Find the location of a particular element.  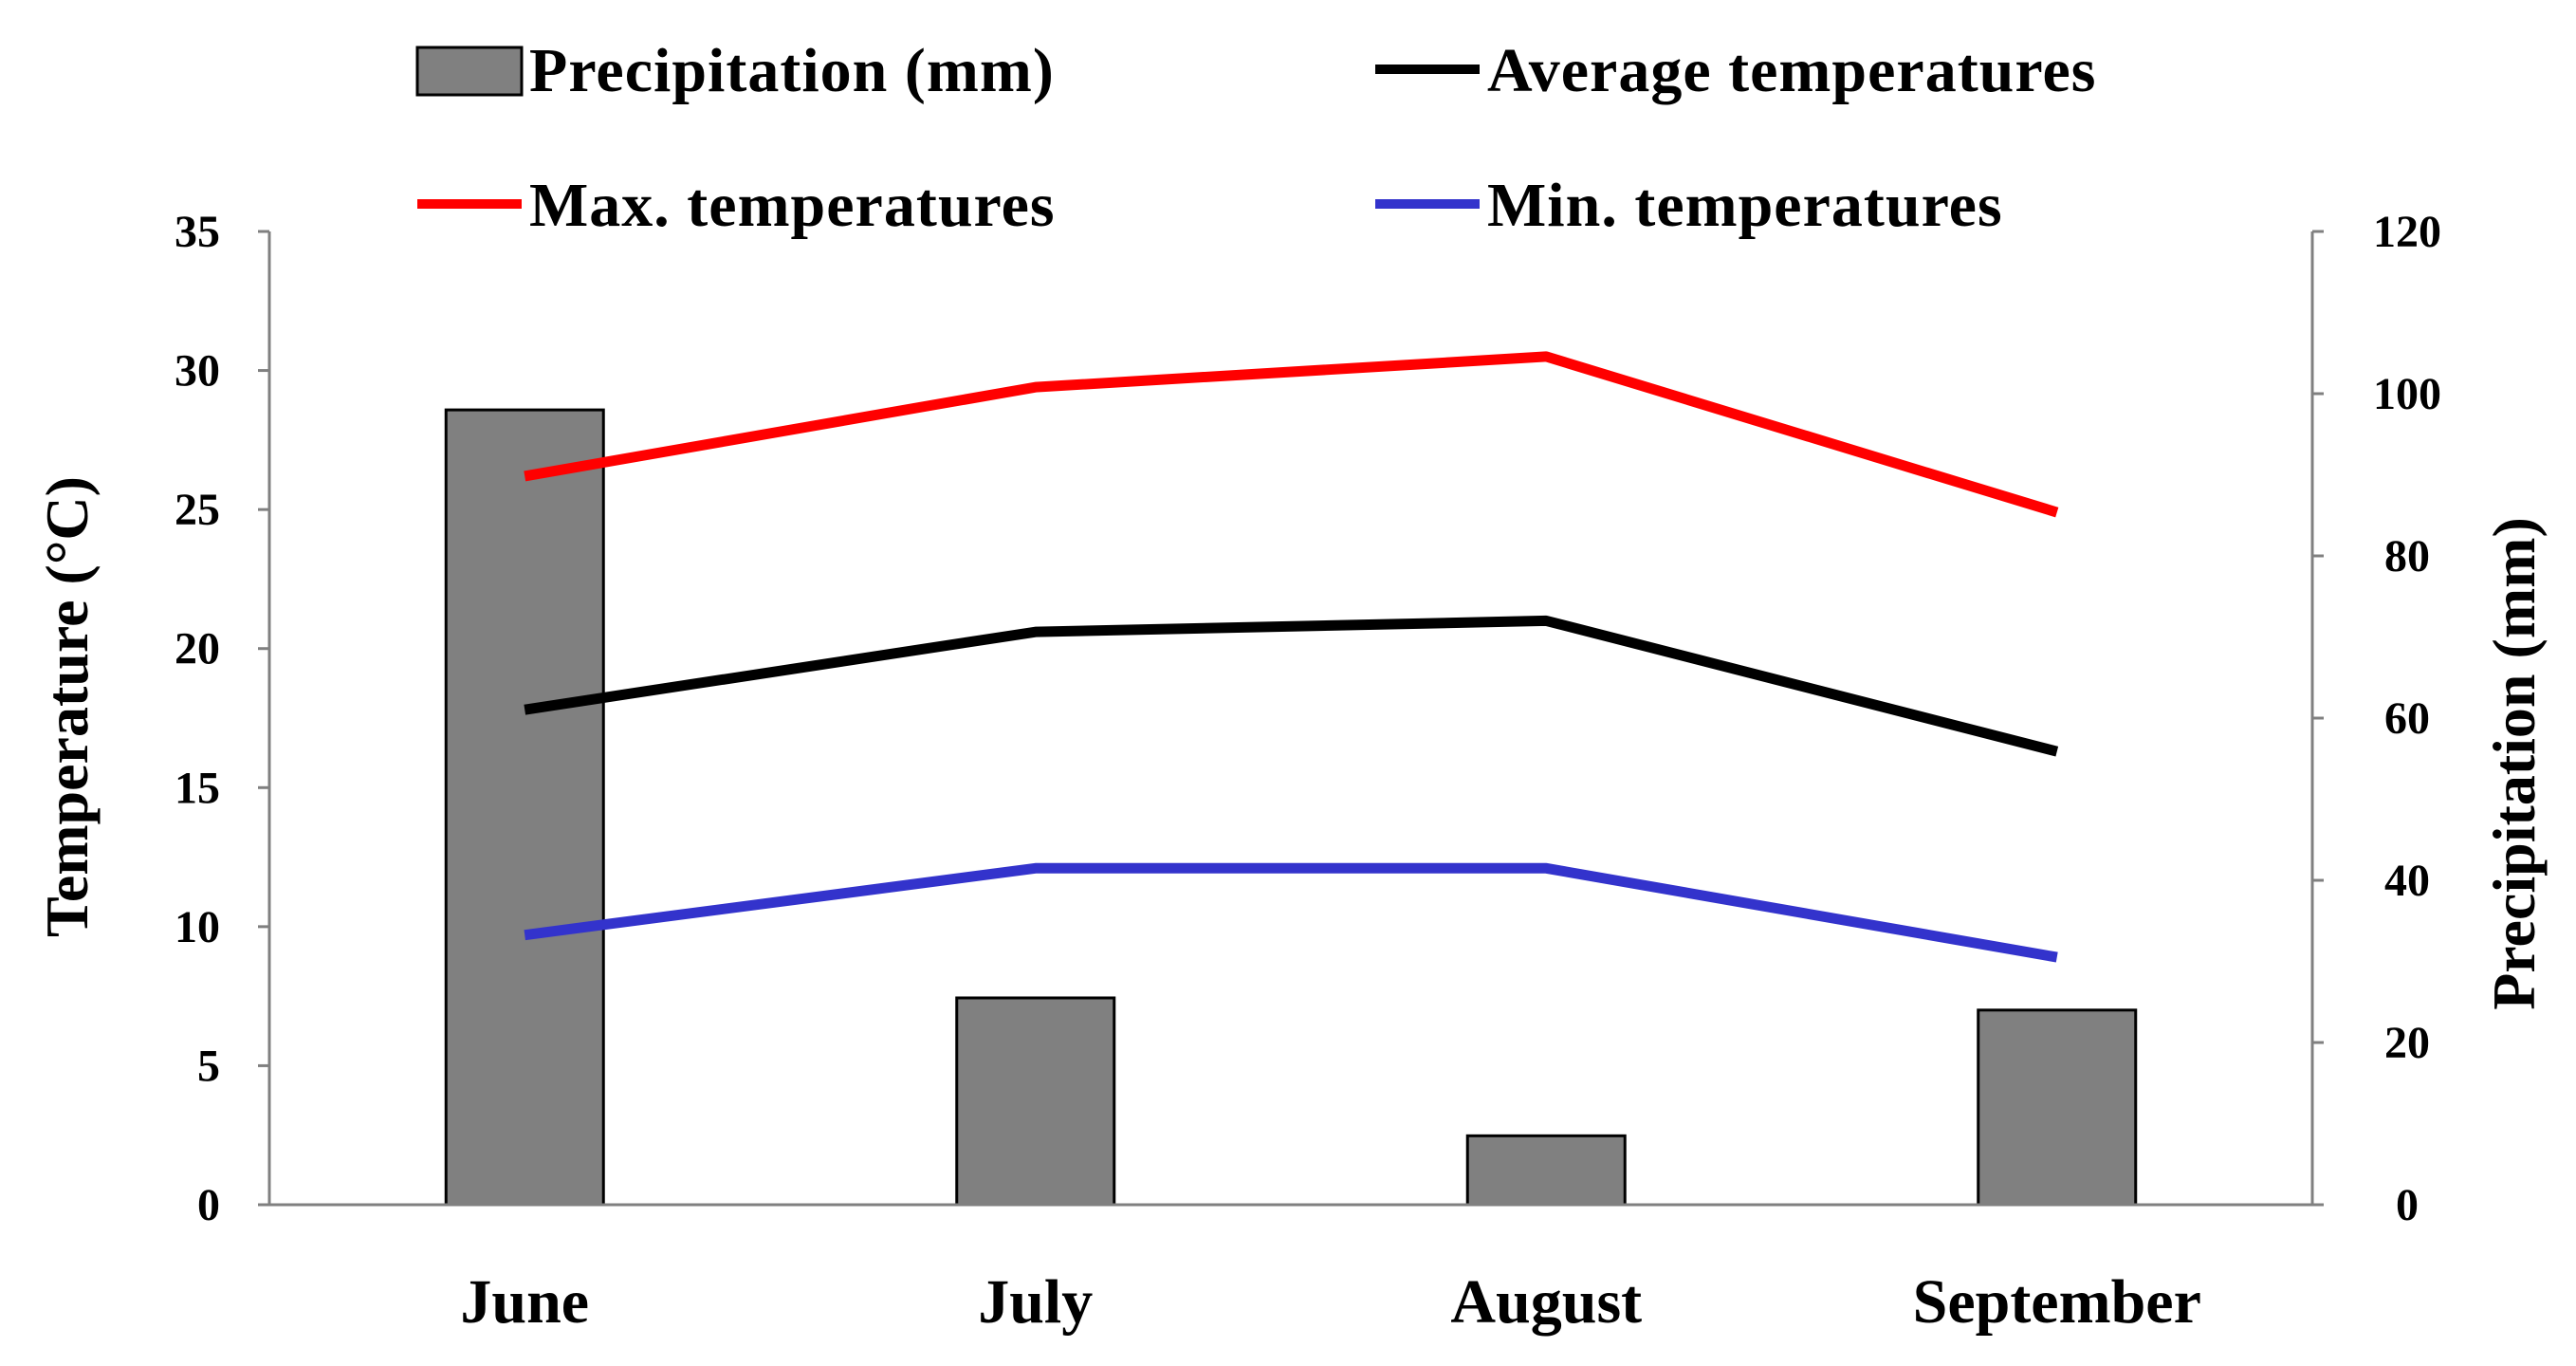

precipitation-bar-june is located at coordinates (524, 807).